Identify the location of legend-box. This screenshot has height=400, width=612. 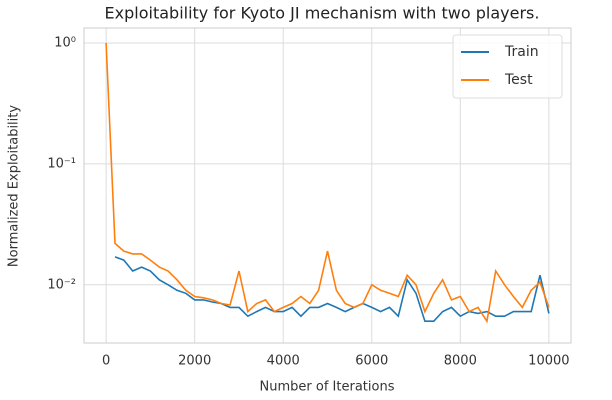
(507, 66).